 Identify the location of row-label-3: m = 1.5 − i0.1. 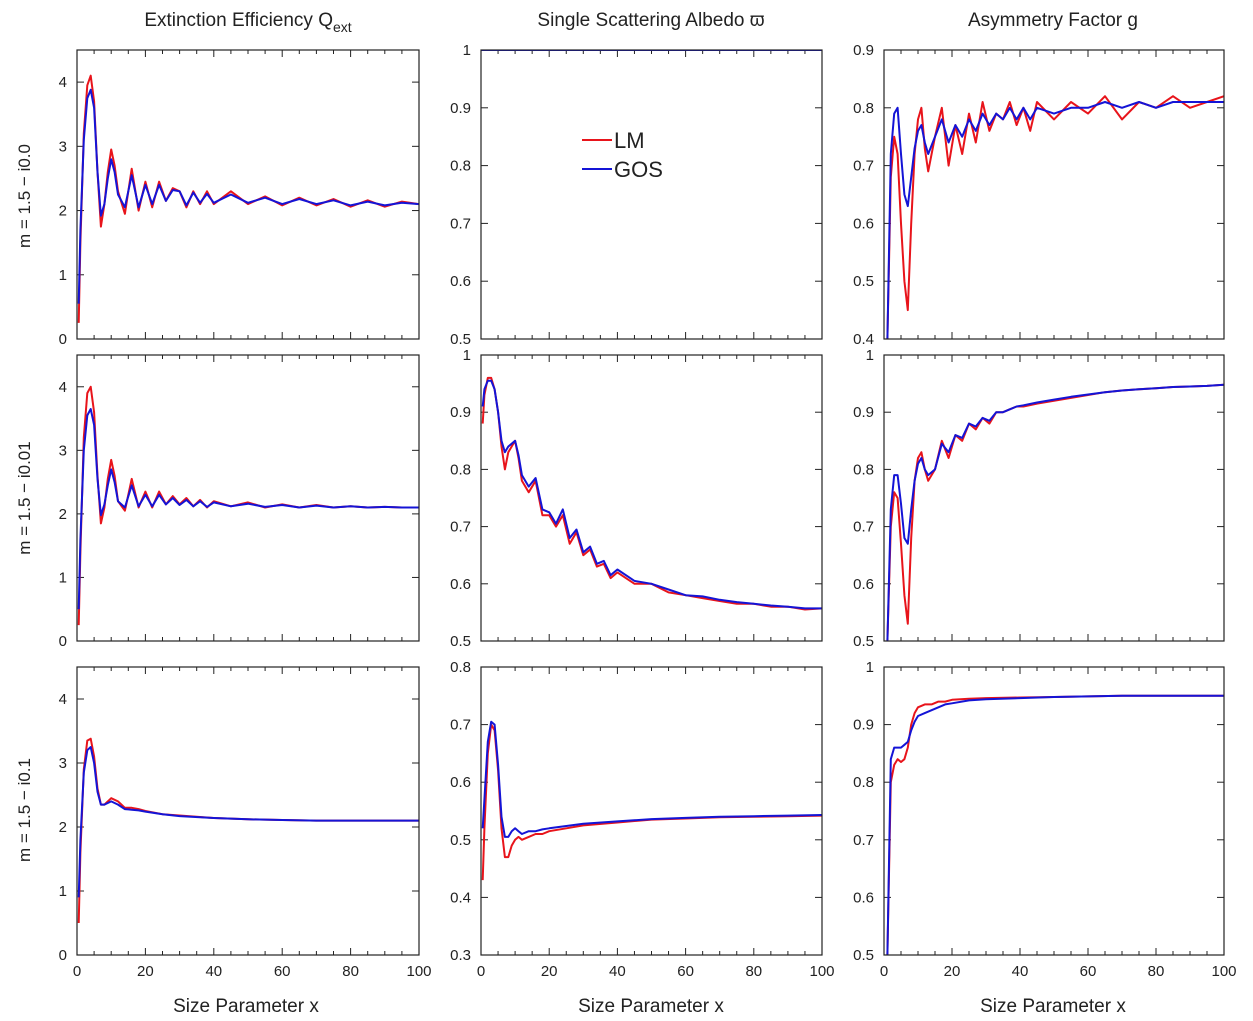
(24, 810).